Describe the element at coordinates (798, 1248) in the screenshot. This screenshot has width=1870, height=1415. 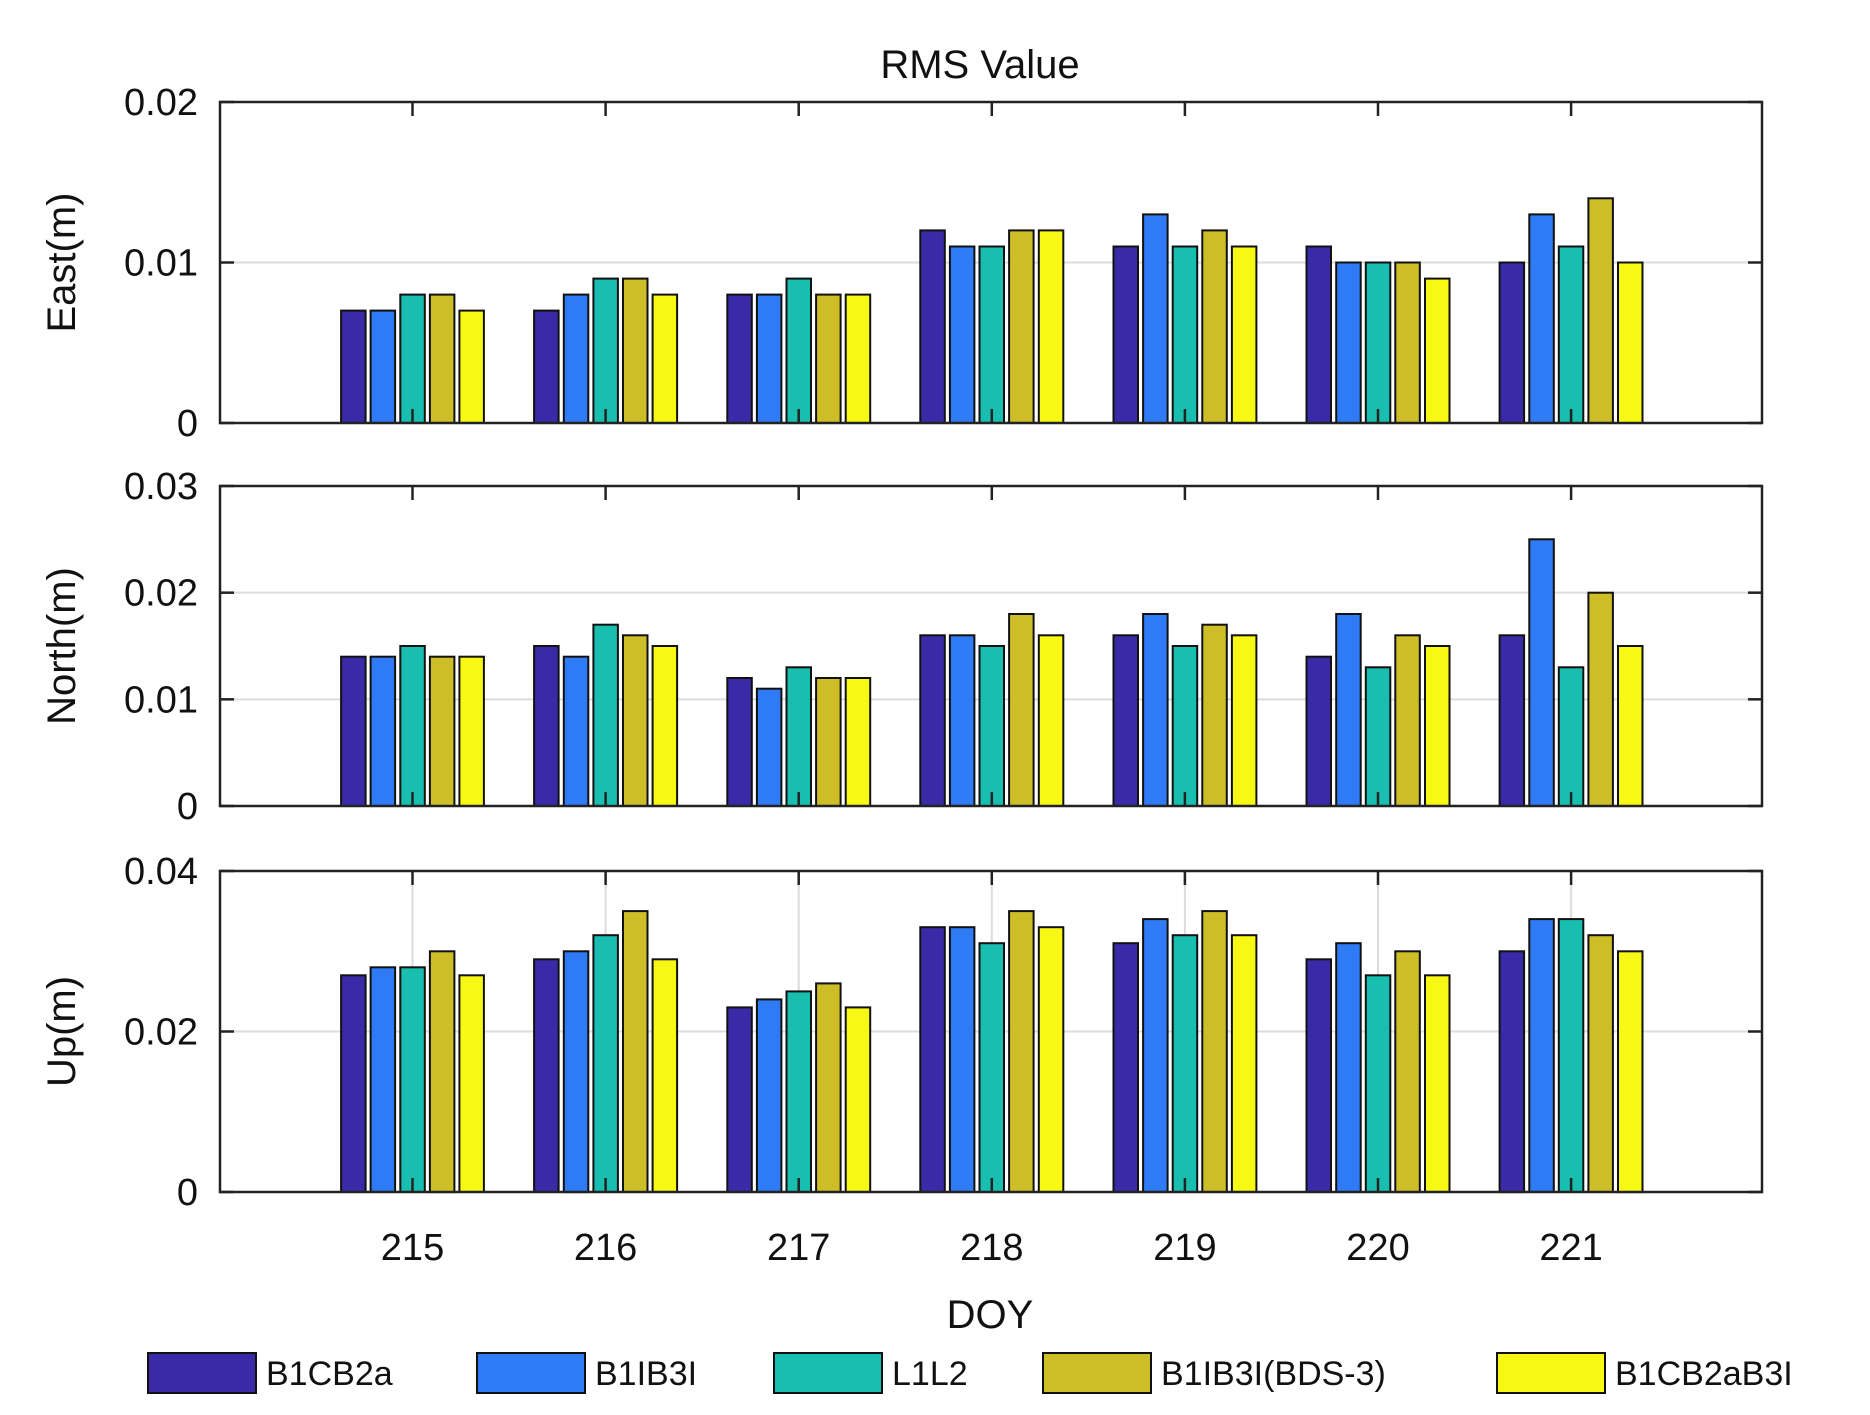
I see `x-tick-label: 217` at that location.